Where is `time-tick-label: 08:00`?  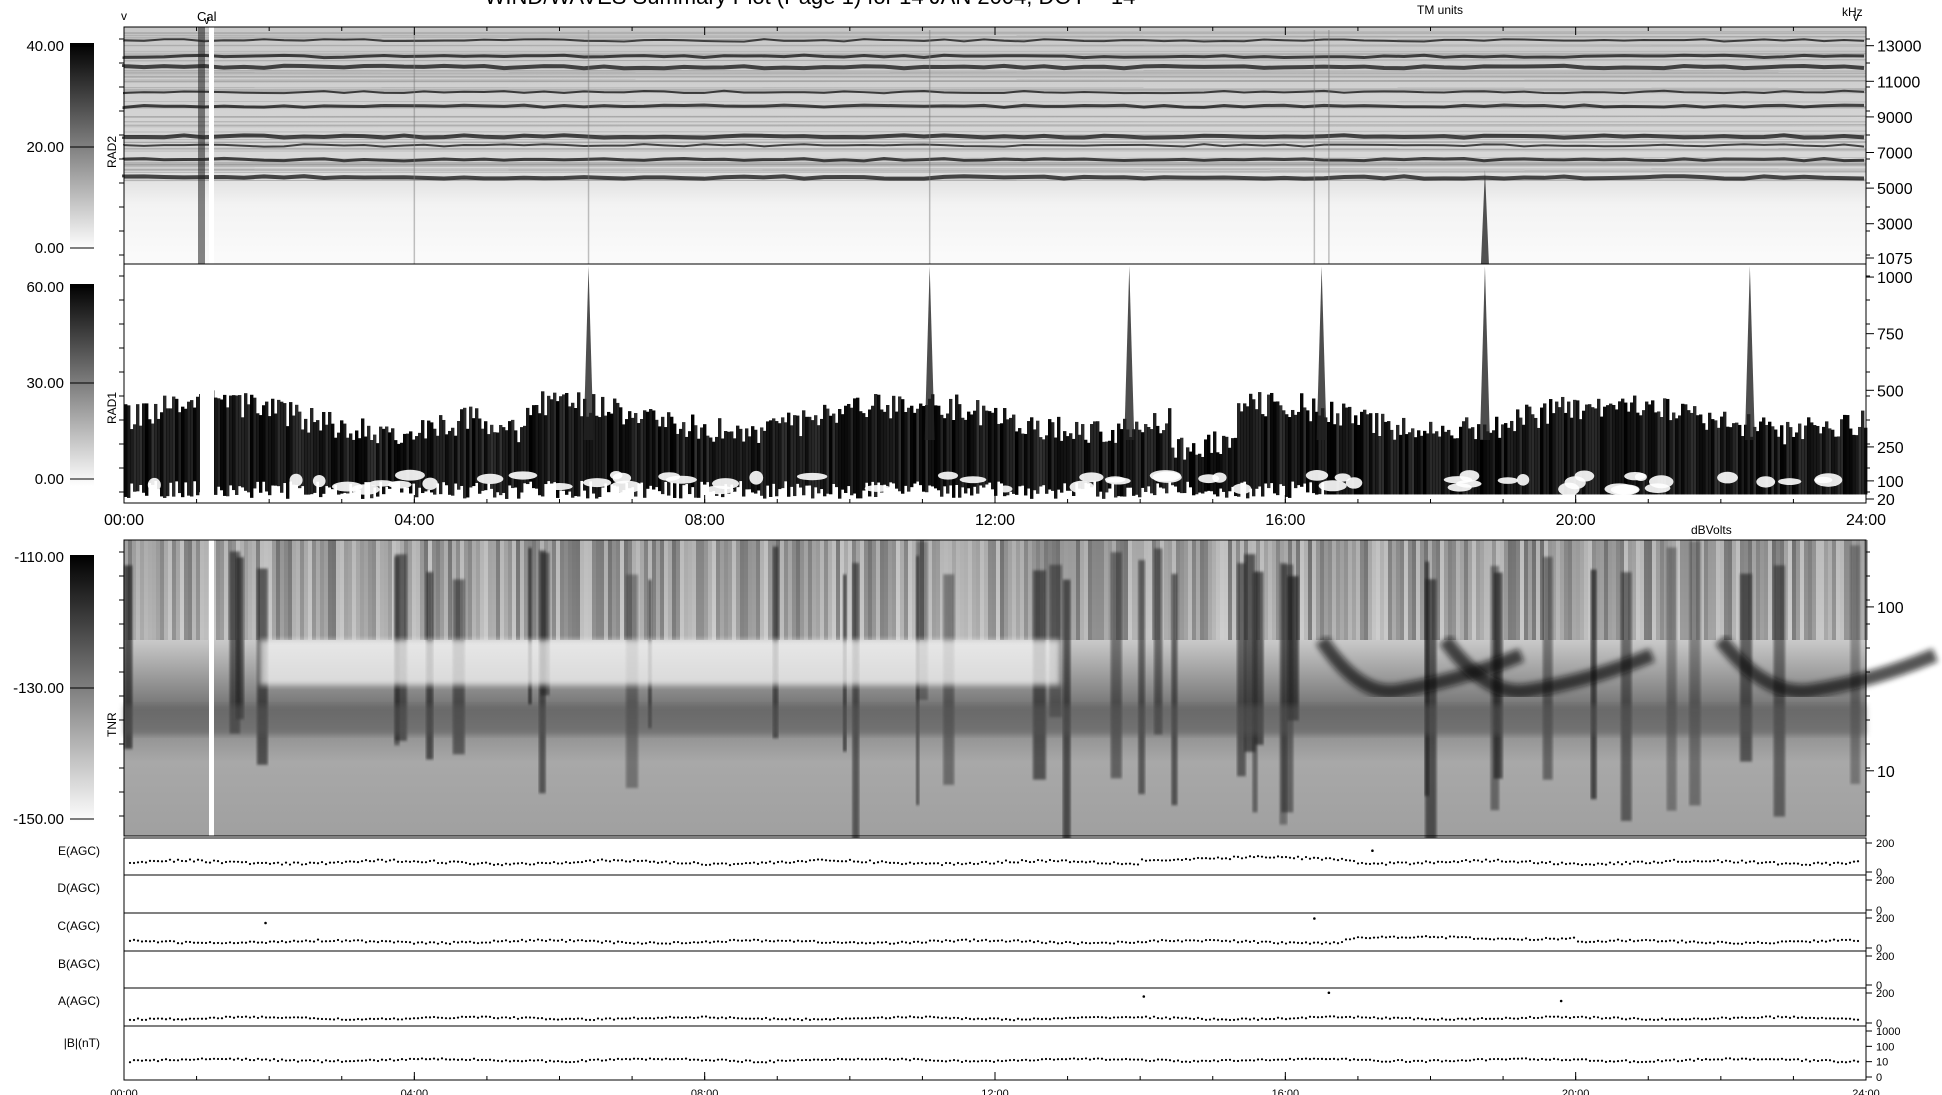 time-tick-label: 08:00 is located at coordinates (705, 520).